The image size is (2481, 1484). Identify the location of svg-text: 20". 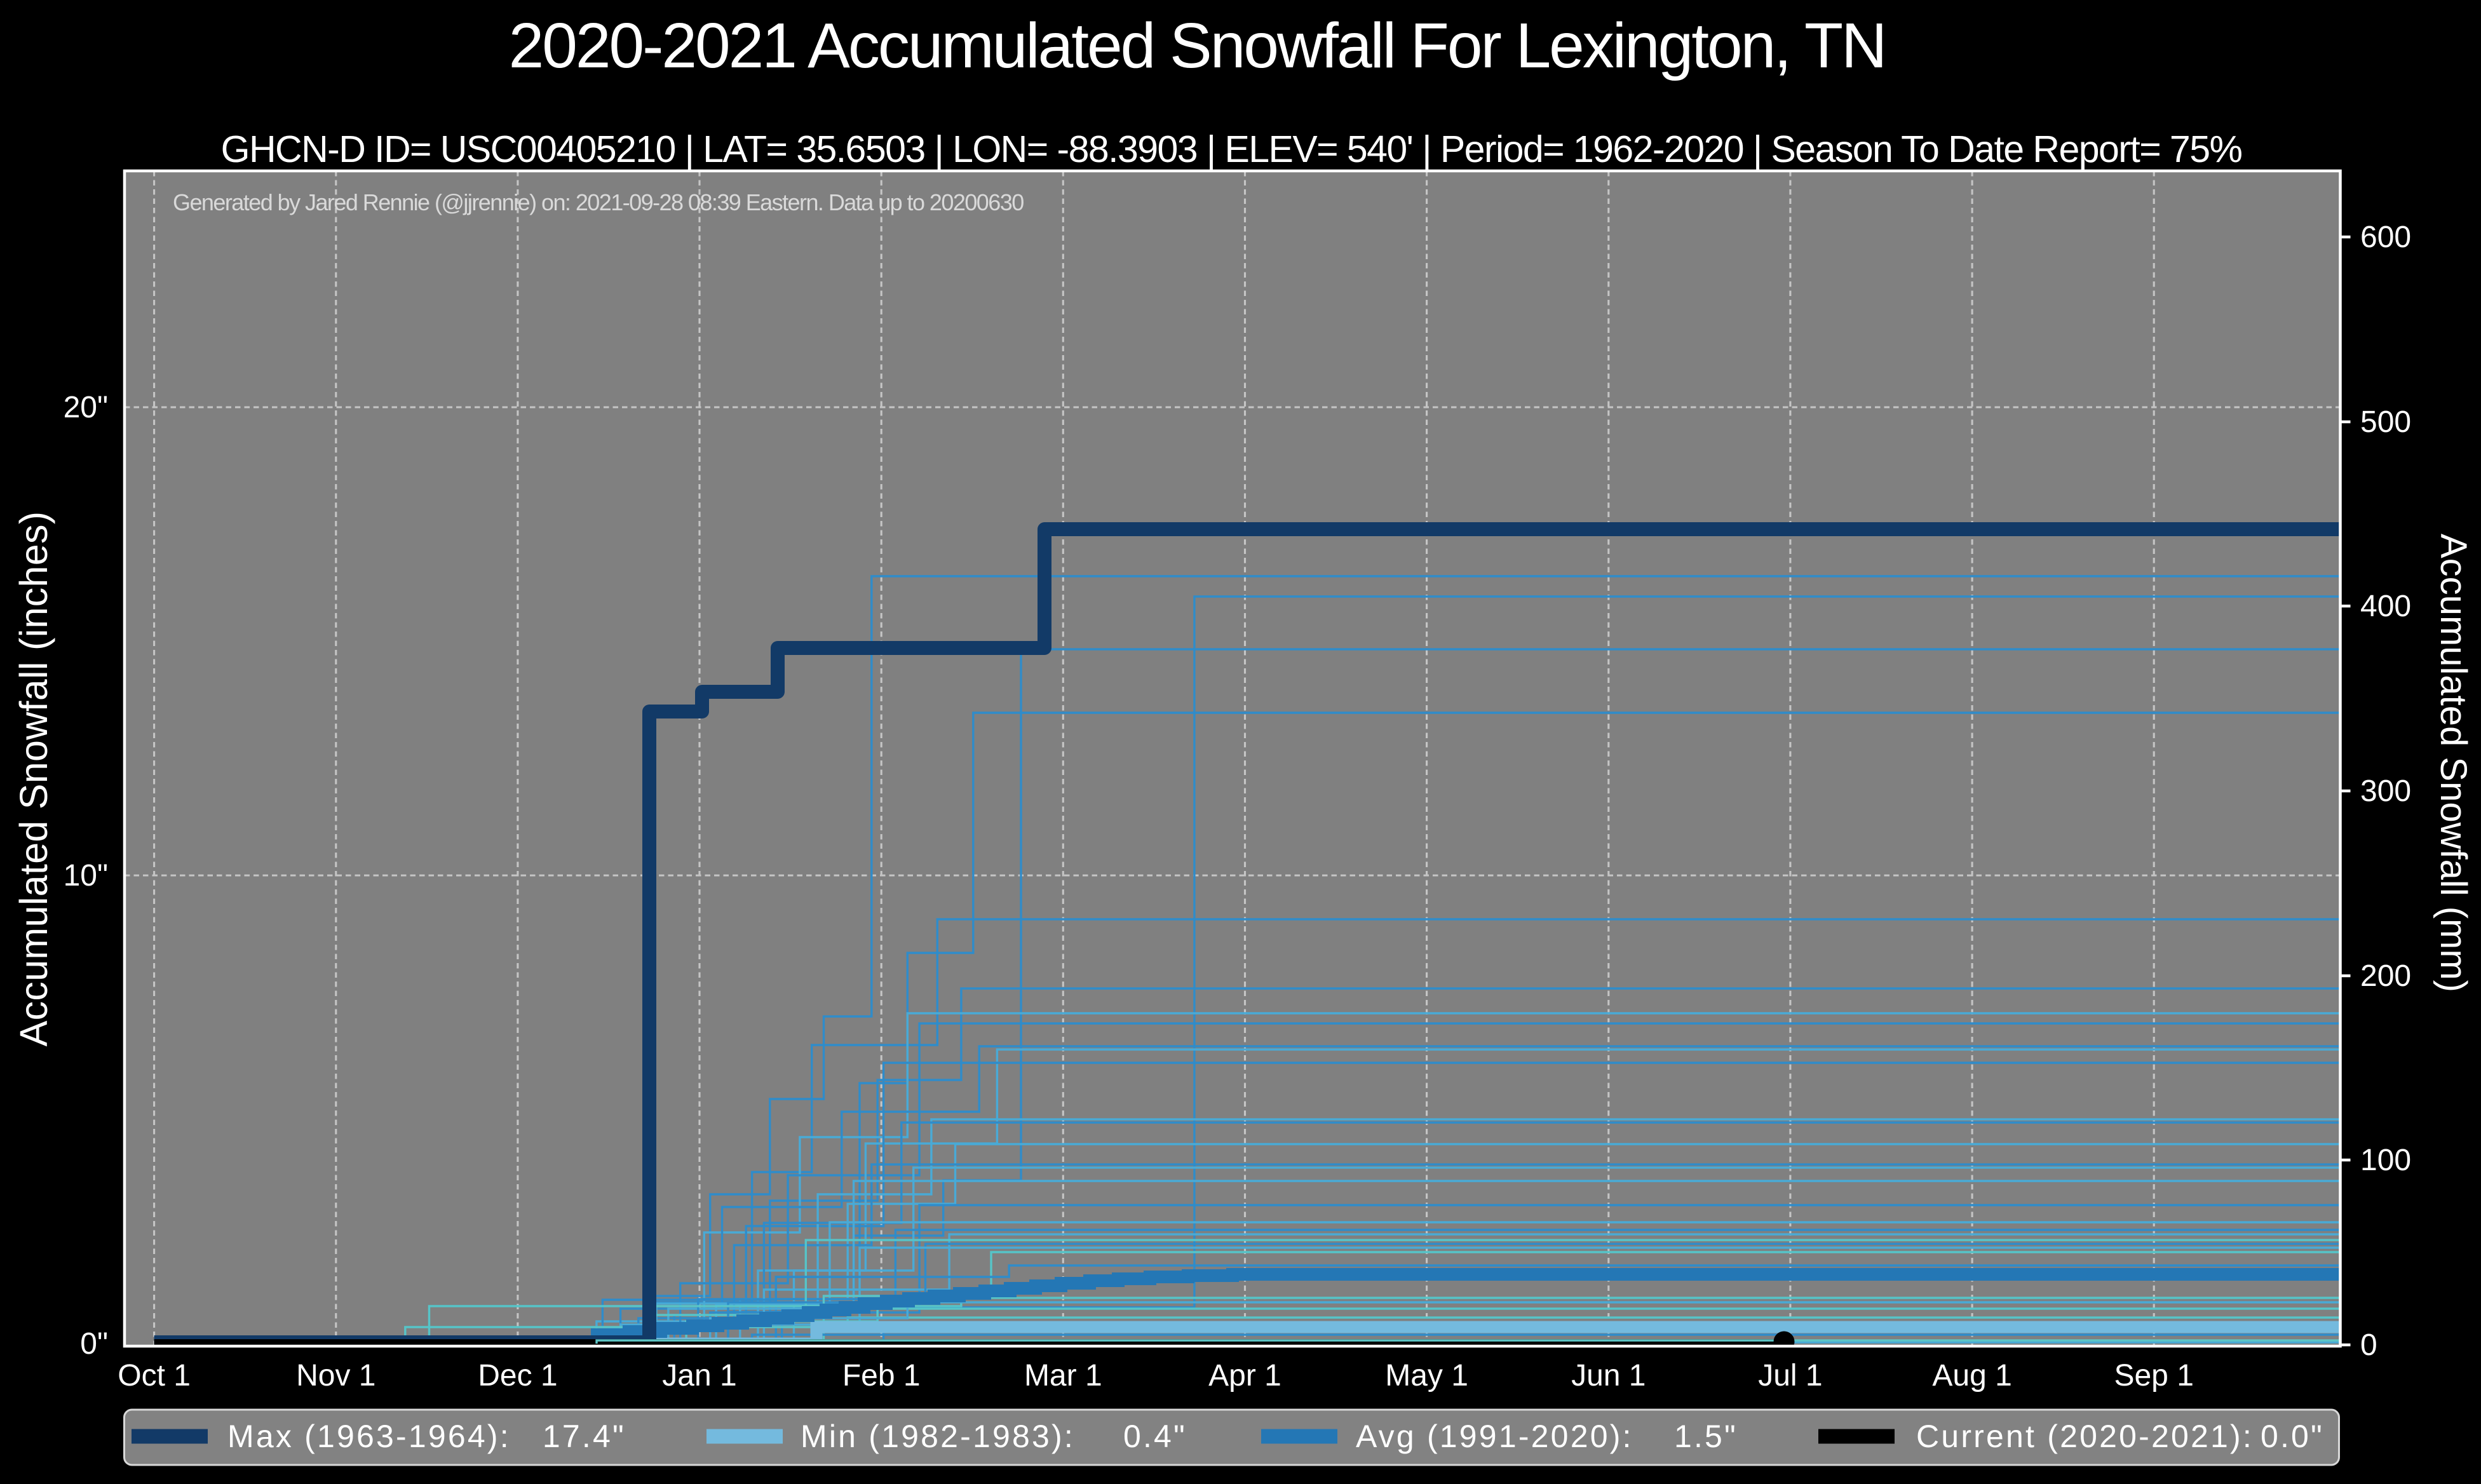
(86, 407).